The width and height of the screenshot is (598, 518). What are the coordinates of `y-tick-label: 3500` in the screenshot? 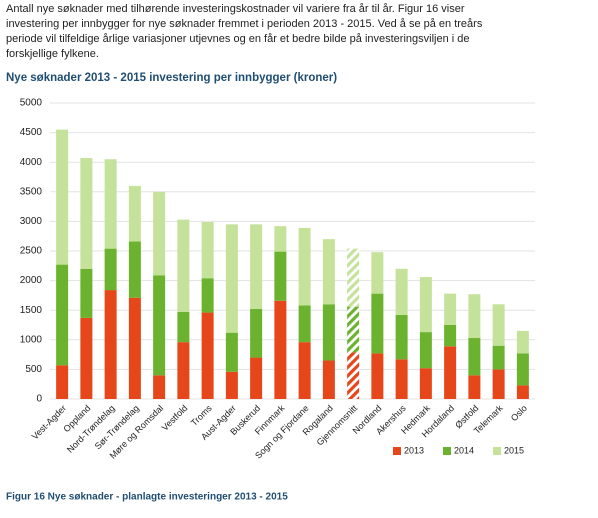 It's located at (31, 191).